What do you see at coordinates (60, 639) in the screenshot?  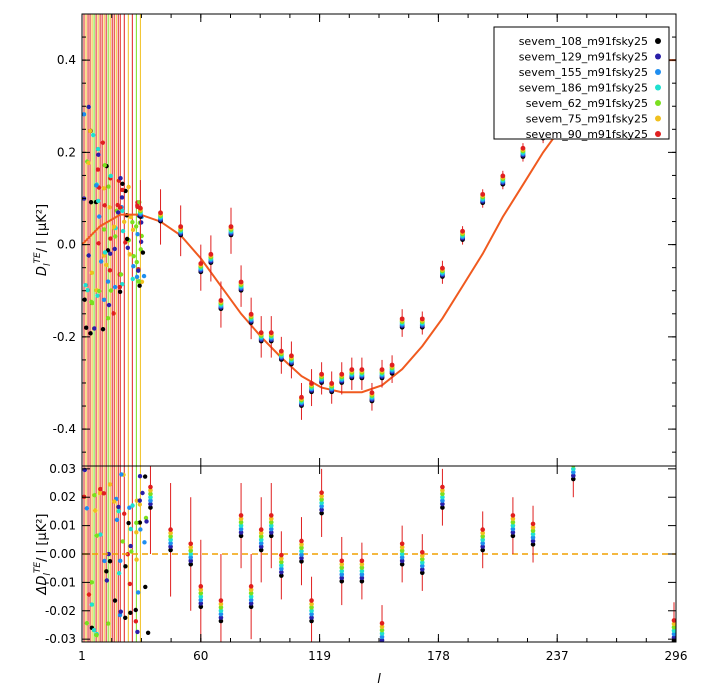 I see `residual-y-tick-label: -0.03` at bounding box center [60, 639].